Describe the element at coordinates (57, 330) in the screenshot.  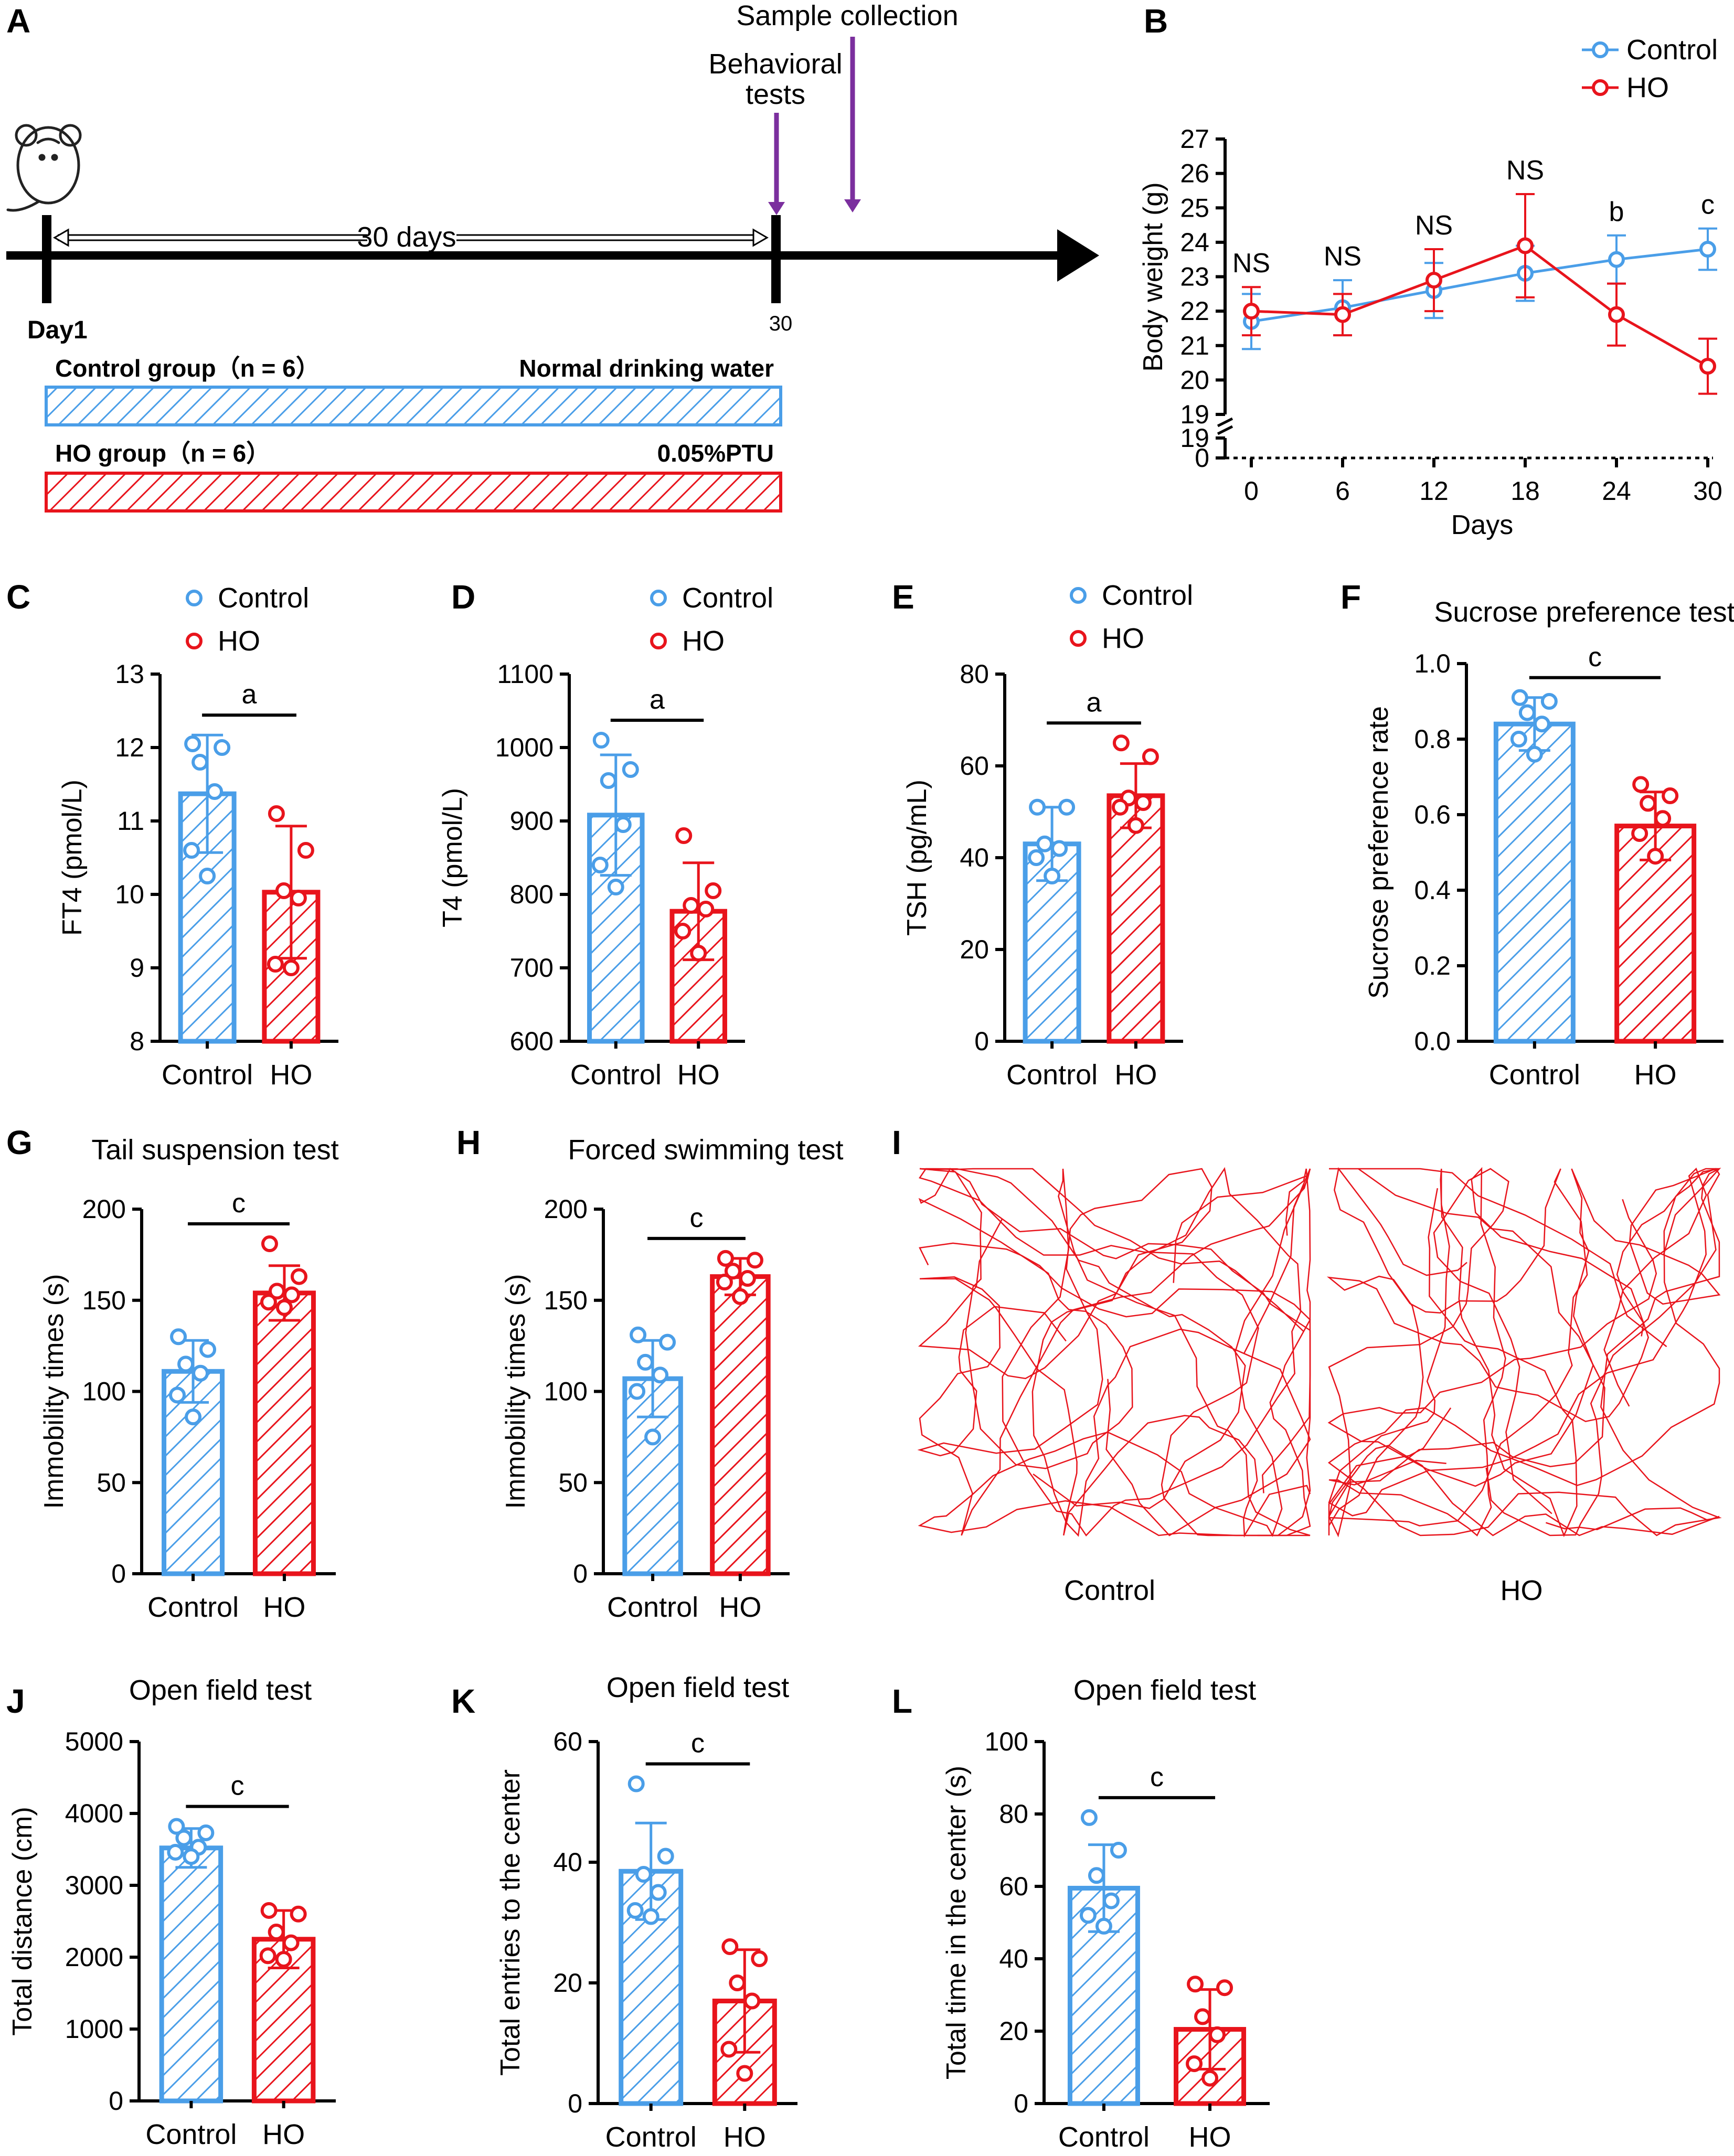
I see `day-start-label: Day1` at that location.